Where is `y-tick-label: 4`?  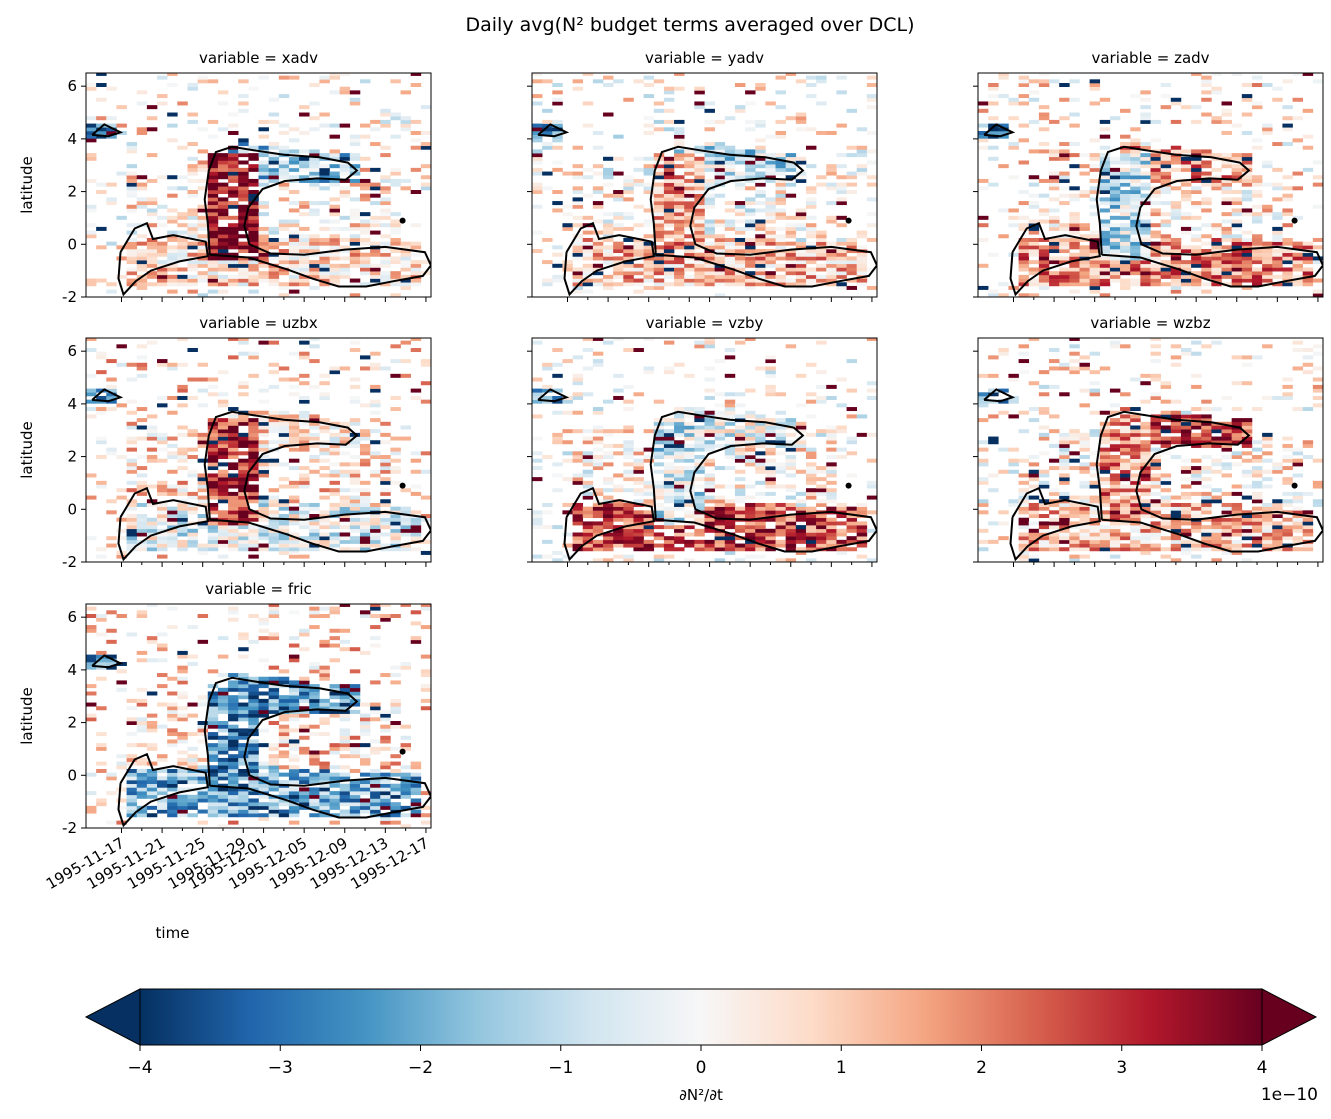 y-tick-label: 4 is located at coordinates (72, 139).